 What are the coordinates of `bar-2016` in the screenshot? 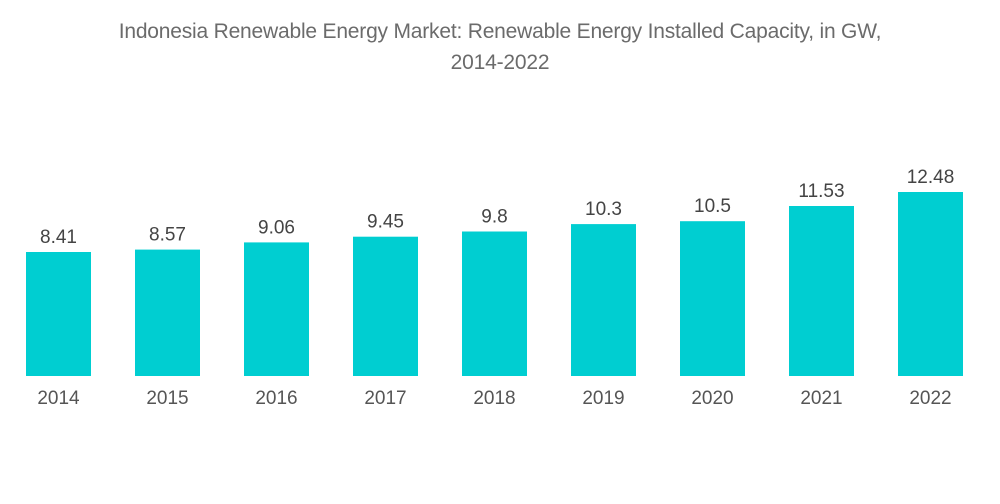 It's located at (276, 309).